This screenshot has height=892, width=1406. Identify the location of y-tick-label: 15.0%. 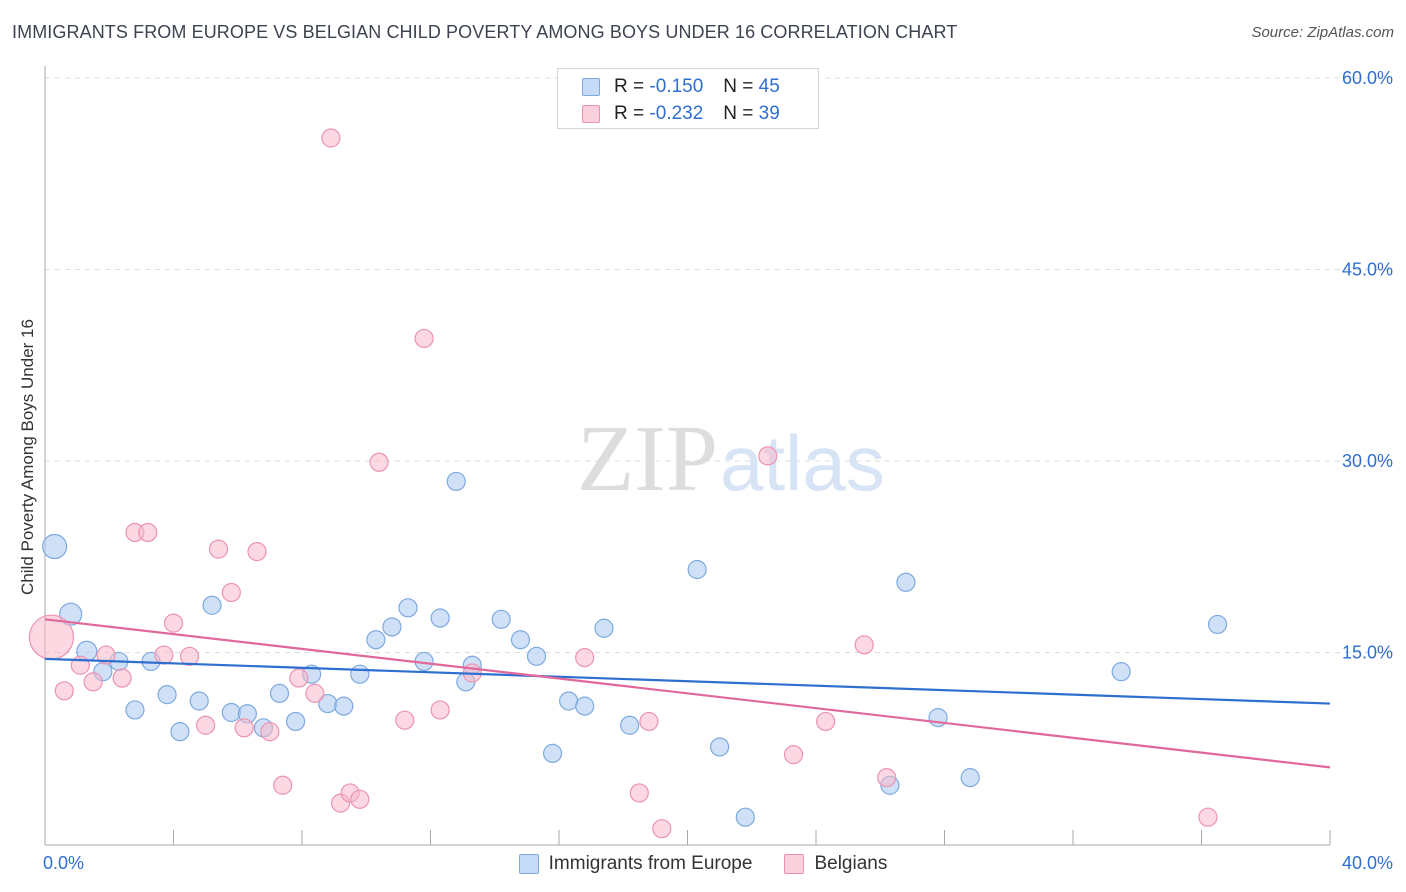
(1367, 653).